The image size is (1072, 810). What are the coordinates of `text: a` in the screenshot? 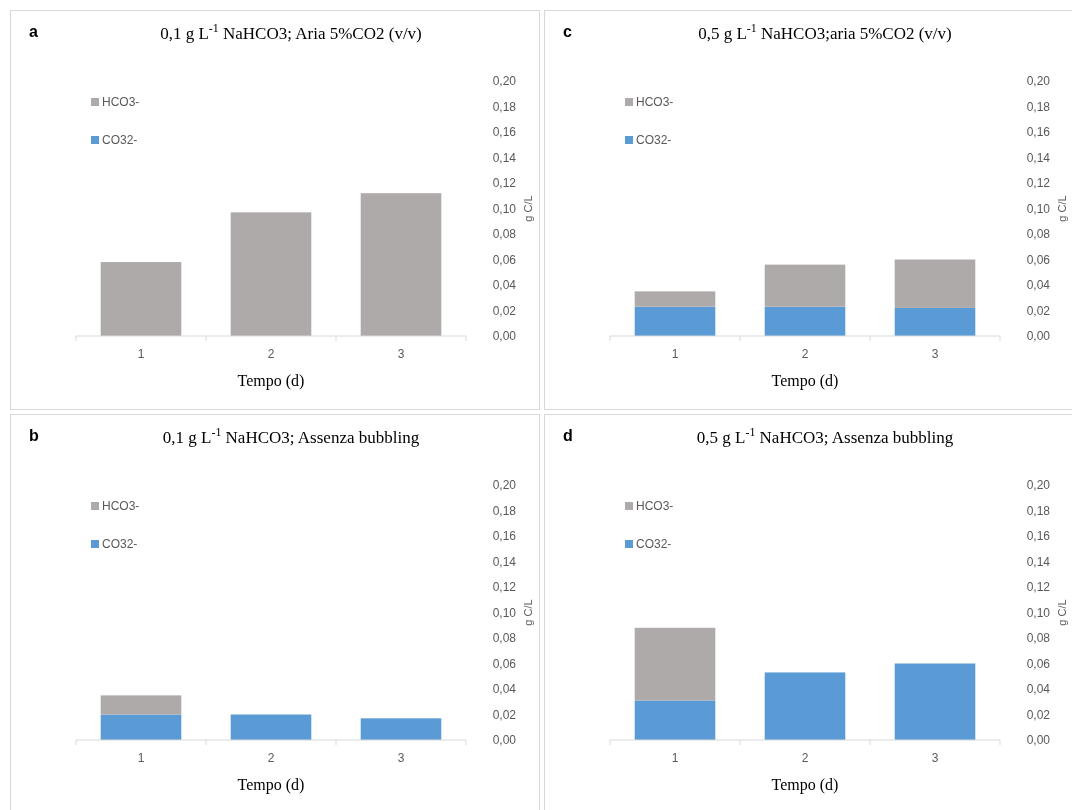 It's located at (33, 31).